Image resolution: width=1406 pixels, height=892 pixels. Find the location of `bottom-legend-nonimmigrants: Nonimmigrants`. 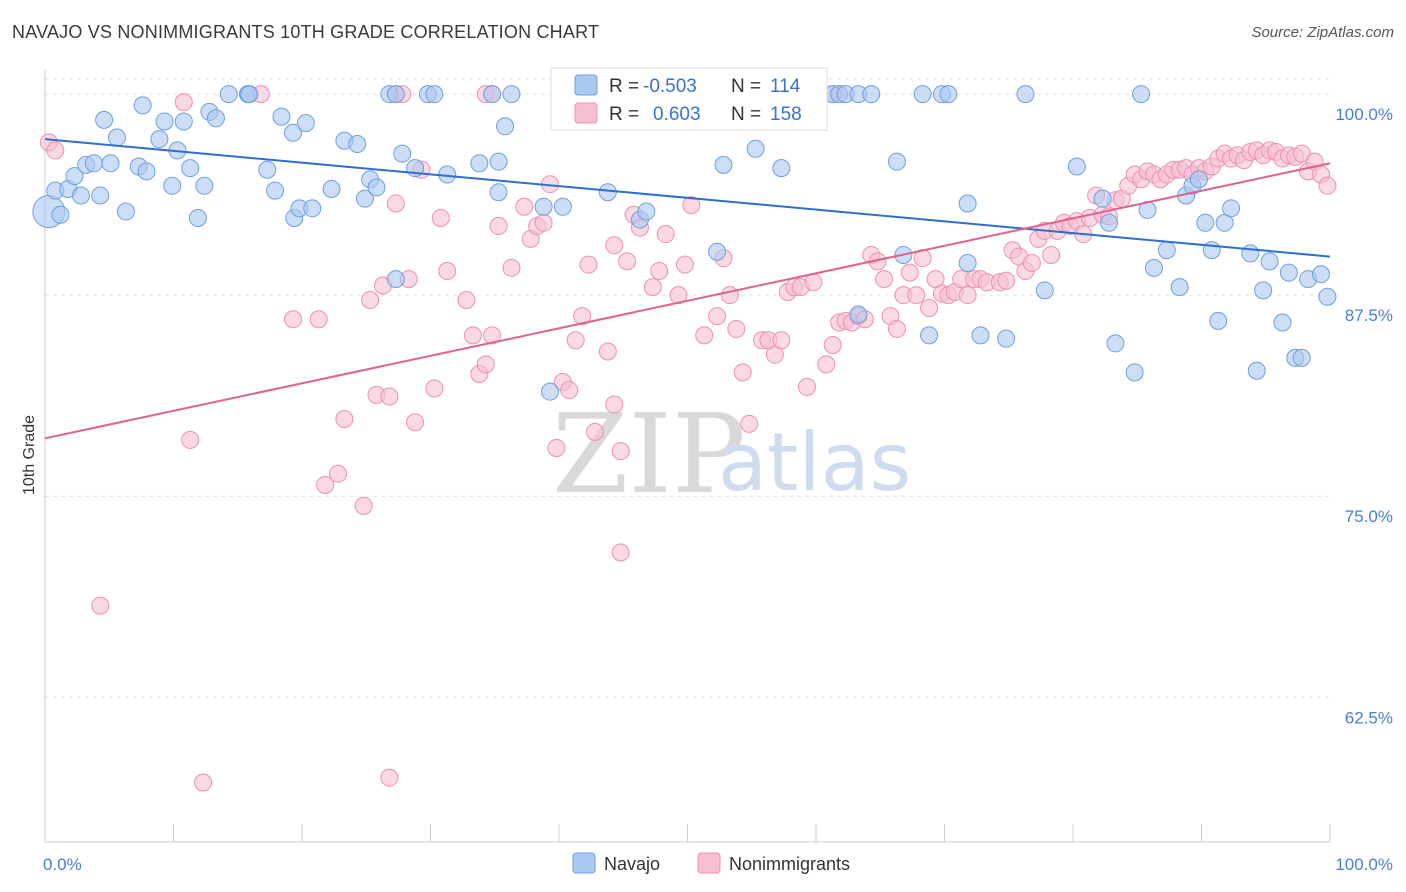

bottom-legend-nonimmigrants: Nonimmigrants is located at coordinates (789, 864).